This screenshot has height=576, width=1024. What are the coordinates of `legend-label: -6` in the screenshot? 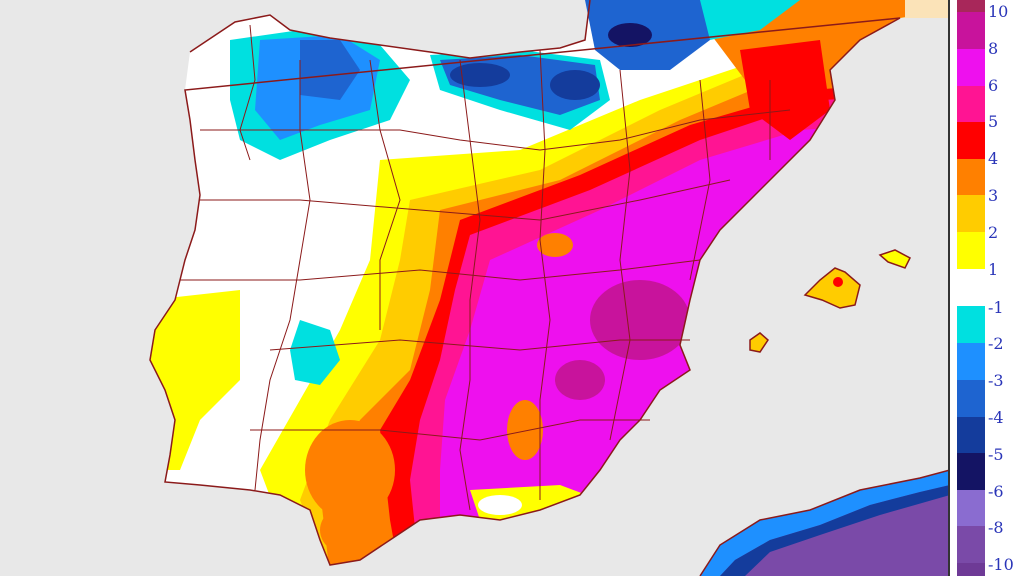 It's located at (996, 491).